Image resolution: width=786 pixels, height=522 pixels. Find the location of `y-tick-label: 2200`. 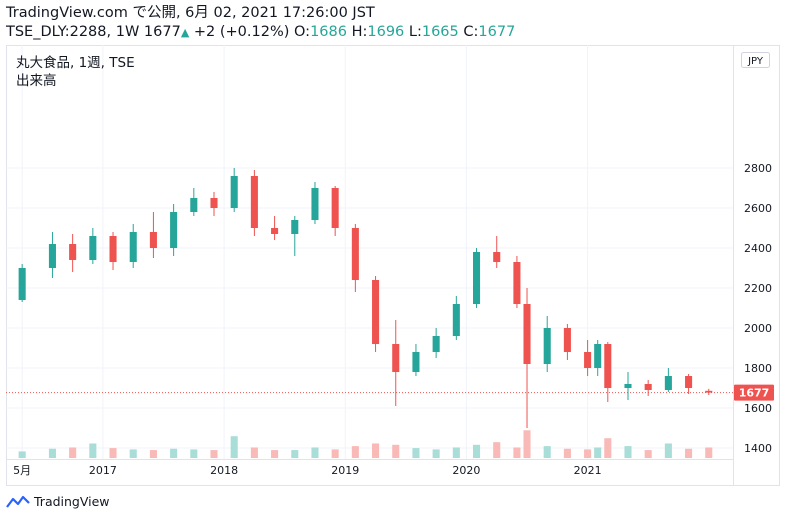

y-tick-label: 2200 is located at coordinates (758, 288).